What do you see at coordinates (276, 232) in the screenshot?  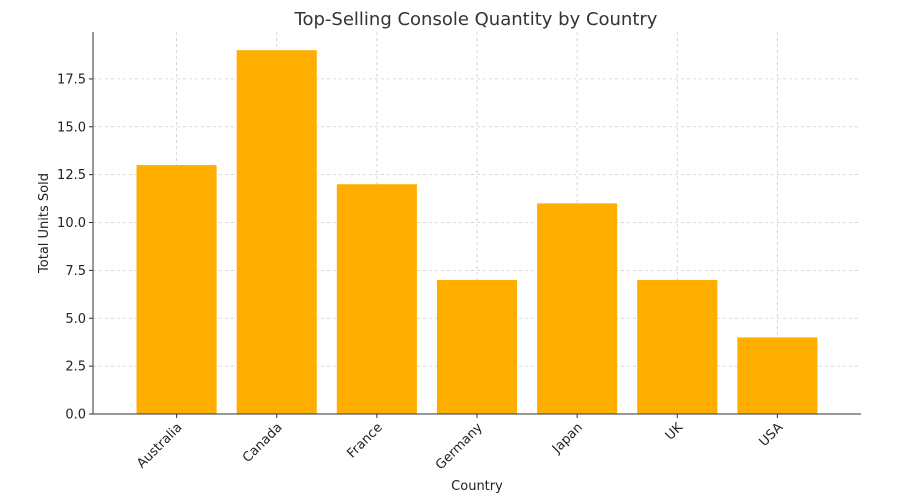 I see `bar-canada` at bounding box center [276, 232].